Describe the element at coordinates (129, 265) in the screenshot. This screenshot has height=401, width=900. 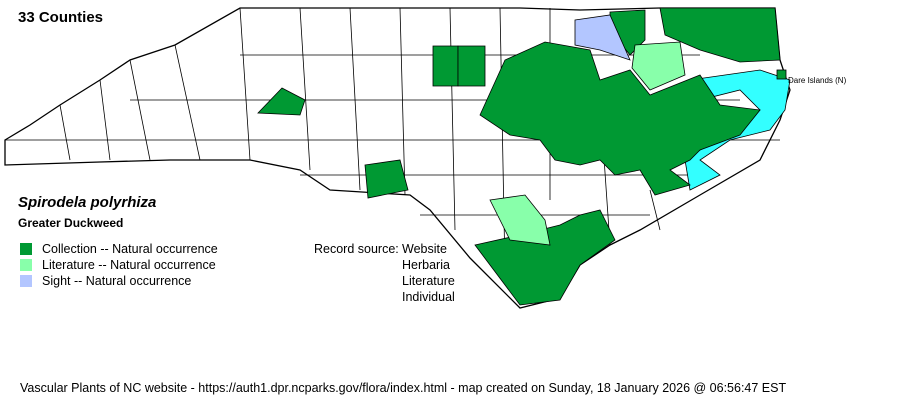
I see `legend-label: Literature -- Natural occurrence` at that location.